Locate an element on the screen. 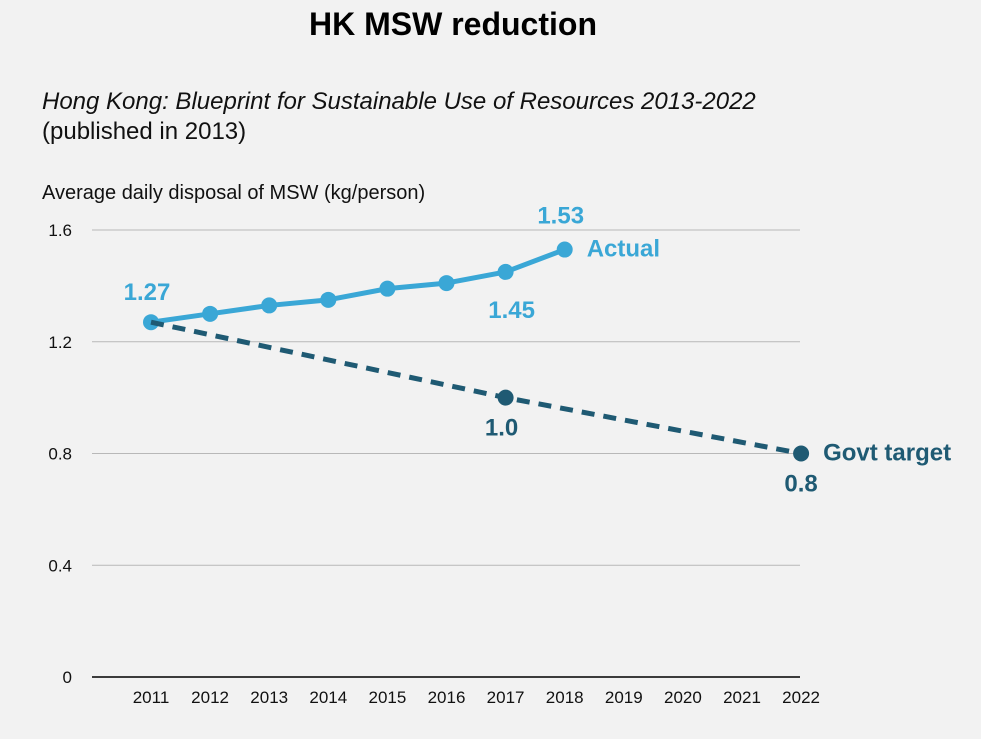 The width and height of the screenshot is (981, 739). x-tick-label: 2021 is located at coordinates (742, 697).